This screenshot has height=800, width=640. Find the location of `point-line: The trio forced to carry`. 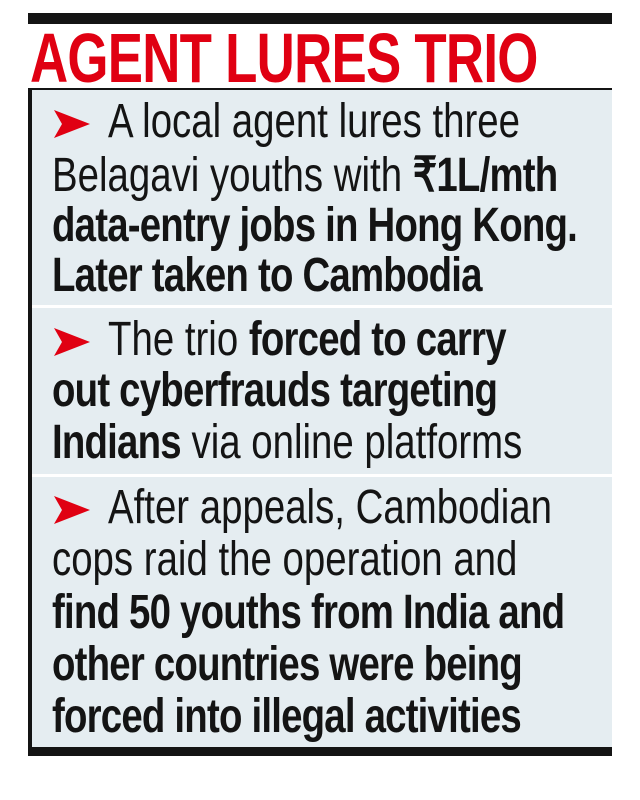

point-line: The trio forced to carry is located at coordinates (307, 339).